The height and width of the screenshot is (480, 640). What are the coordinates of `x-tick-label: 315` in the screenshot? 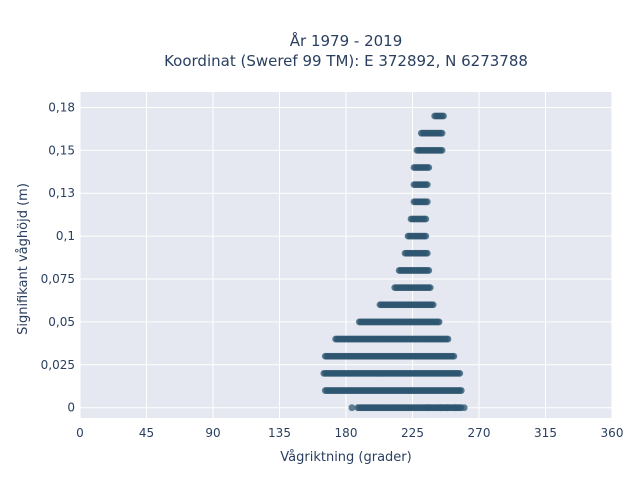 It's located at (545, 433).